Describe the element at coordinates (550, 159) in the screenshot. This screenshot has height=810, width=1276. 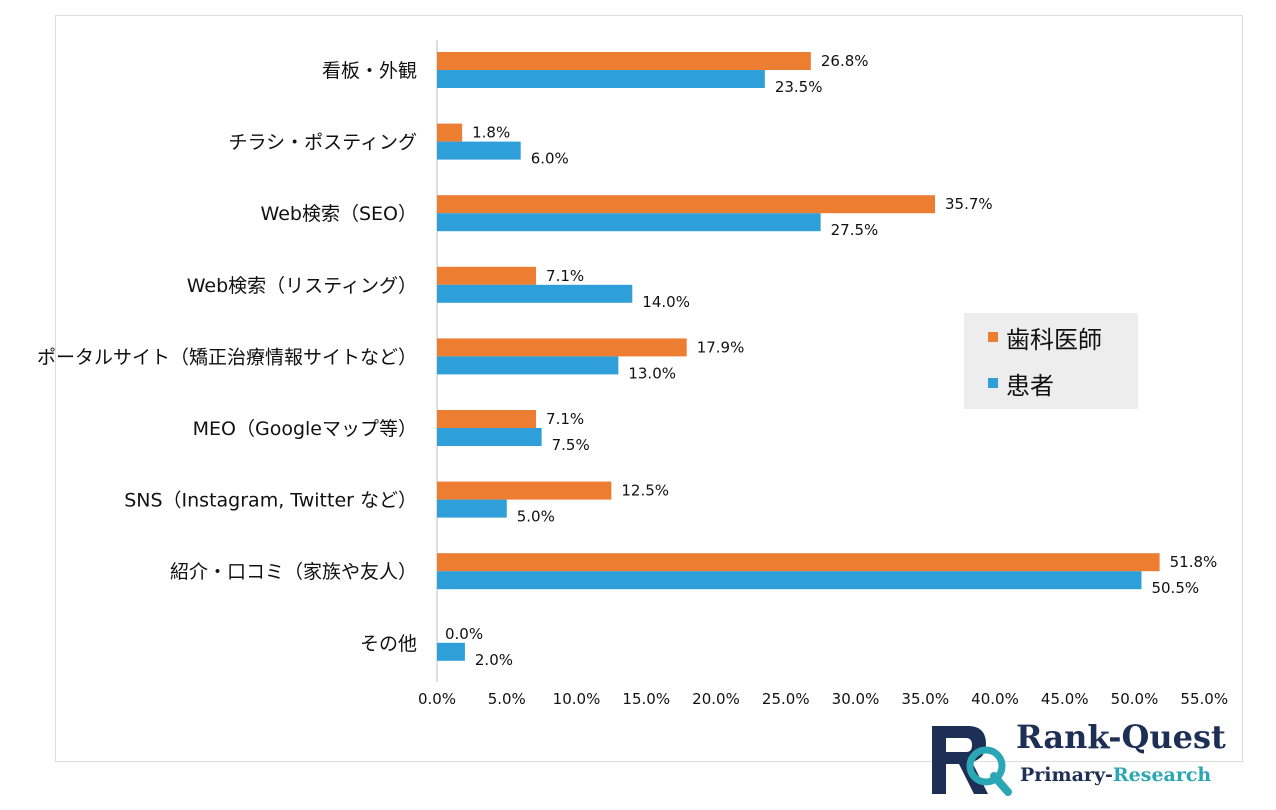
I see `data-label: 6.0%` at that location.